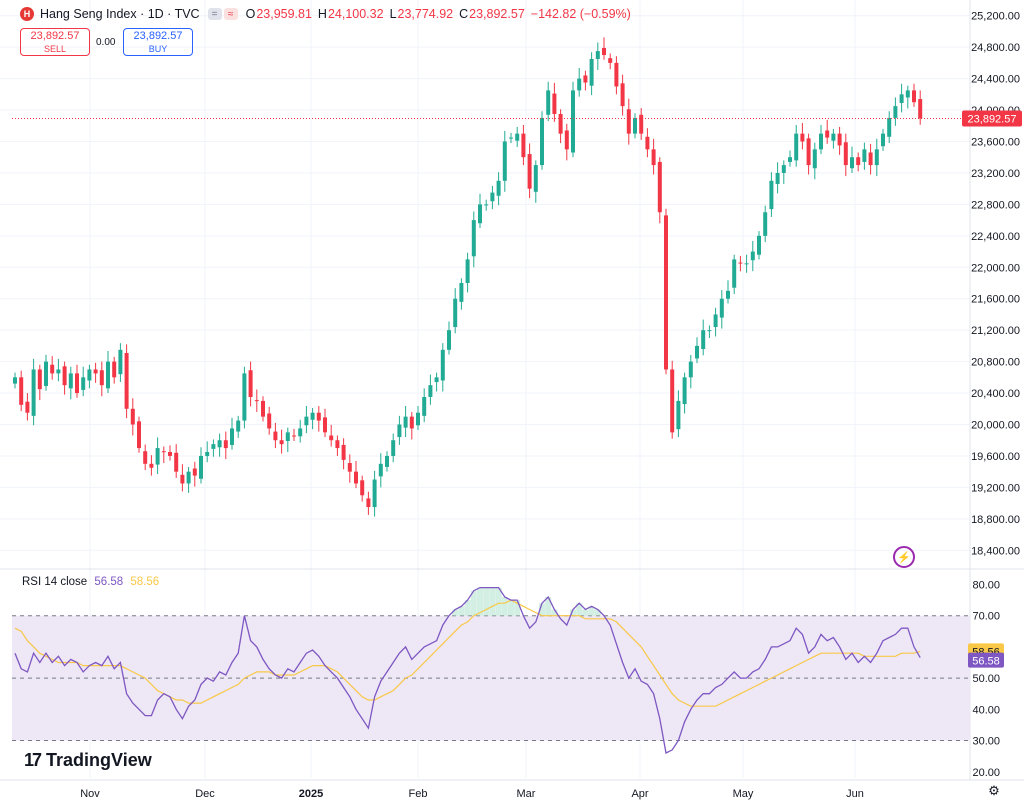 This screenshot has width=1024, height=806. I want to click on buy-button: 23,892.57 BUY, so click(158, 42).